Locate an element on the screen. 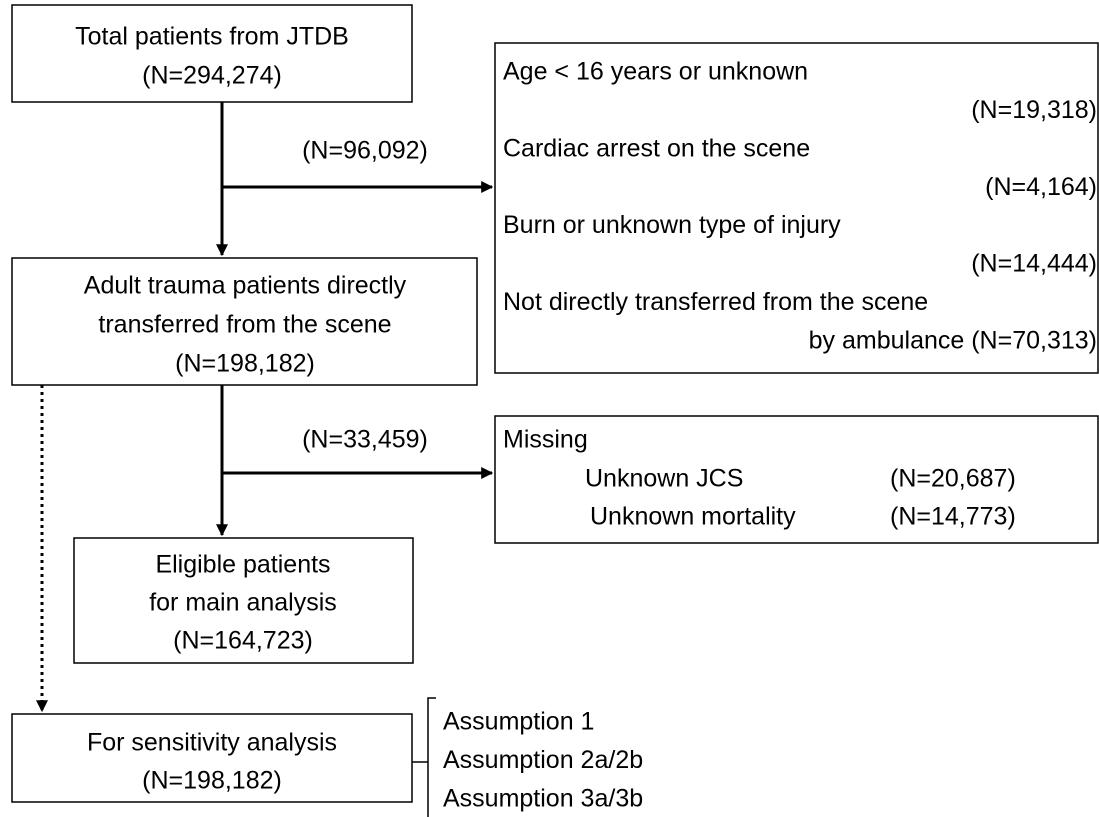 Image resolution: width=1099 pixels, height=817 pixels. branch-count: (N=96,092) is located at coordinates (365, 151).